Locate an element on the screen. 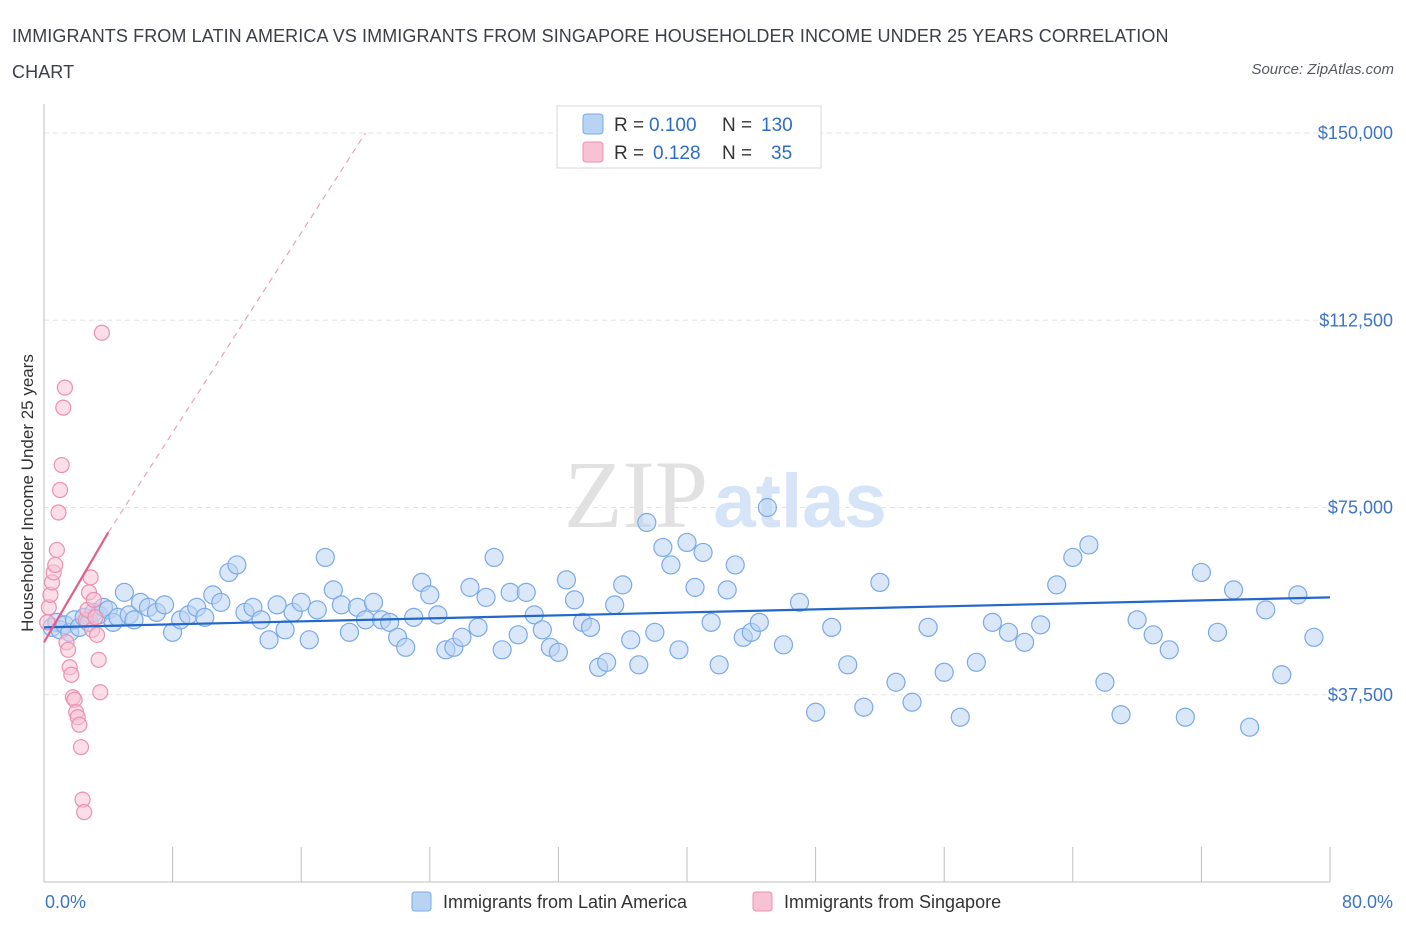 Image resolution: width=1406 pixels, height=930 pixels. legend-r-value-1: 0.100 is located at coordinates (673, 125).